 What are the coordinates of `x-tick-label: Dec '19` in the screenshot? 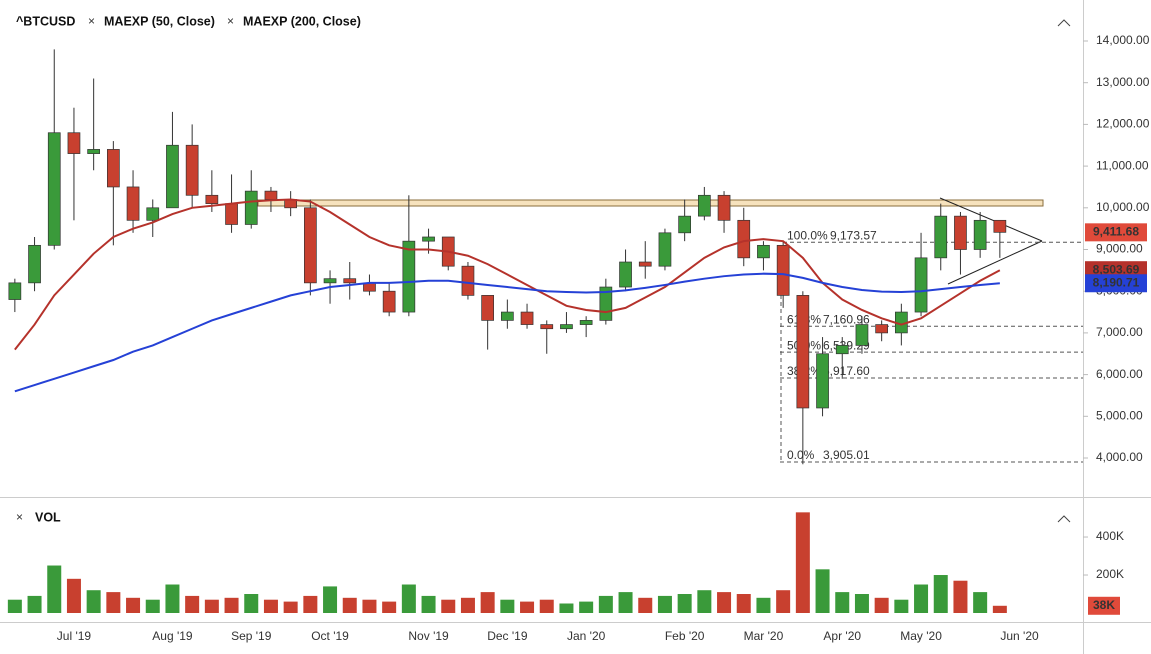 It's located at (507, 636).